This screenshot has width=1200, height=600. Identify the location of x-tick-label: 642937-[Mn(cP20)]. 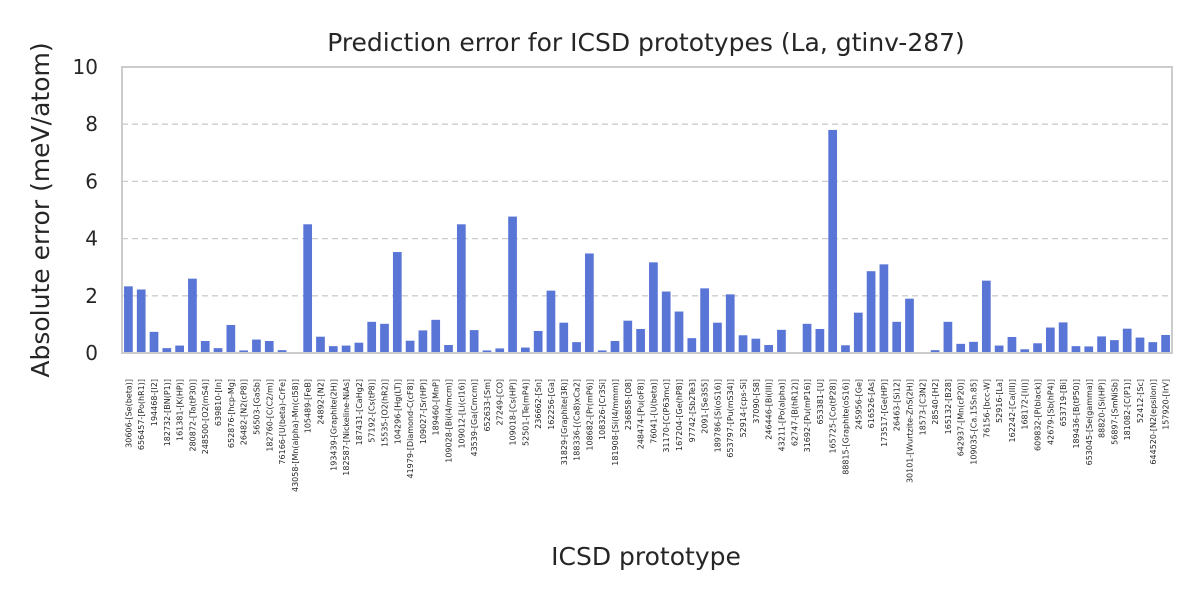
(961, 417).